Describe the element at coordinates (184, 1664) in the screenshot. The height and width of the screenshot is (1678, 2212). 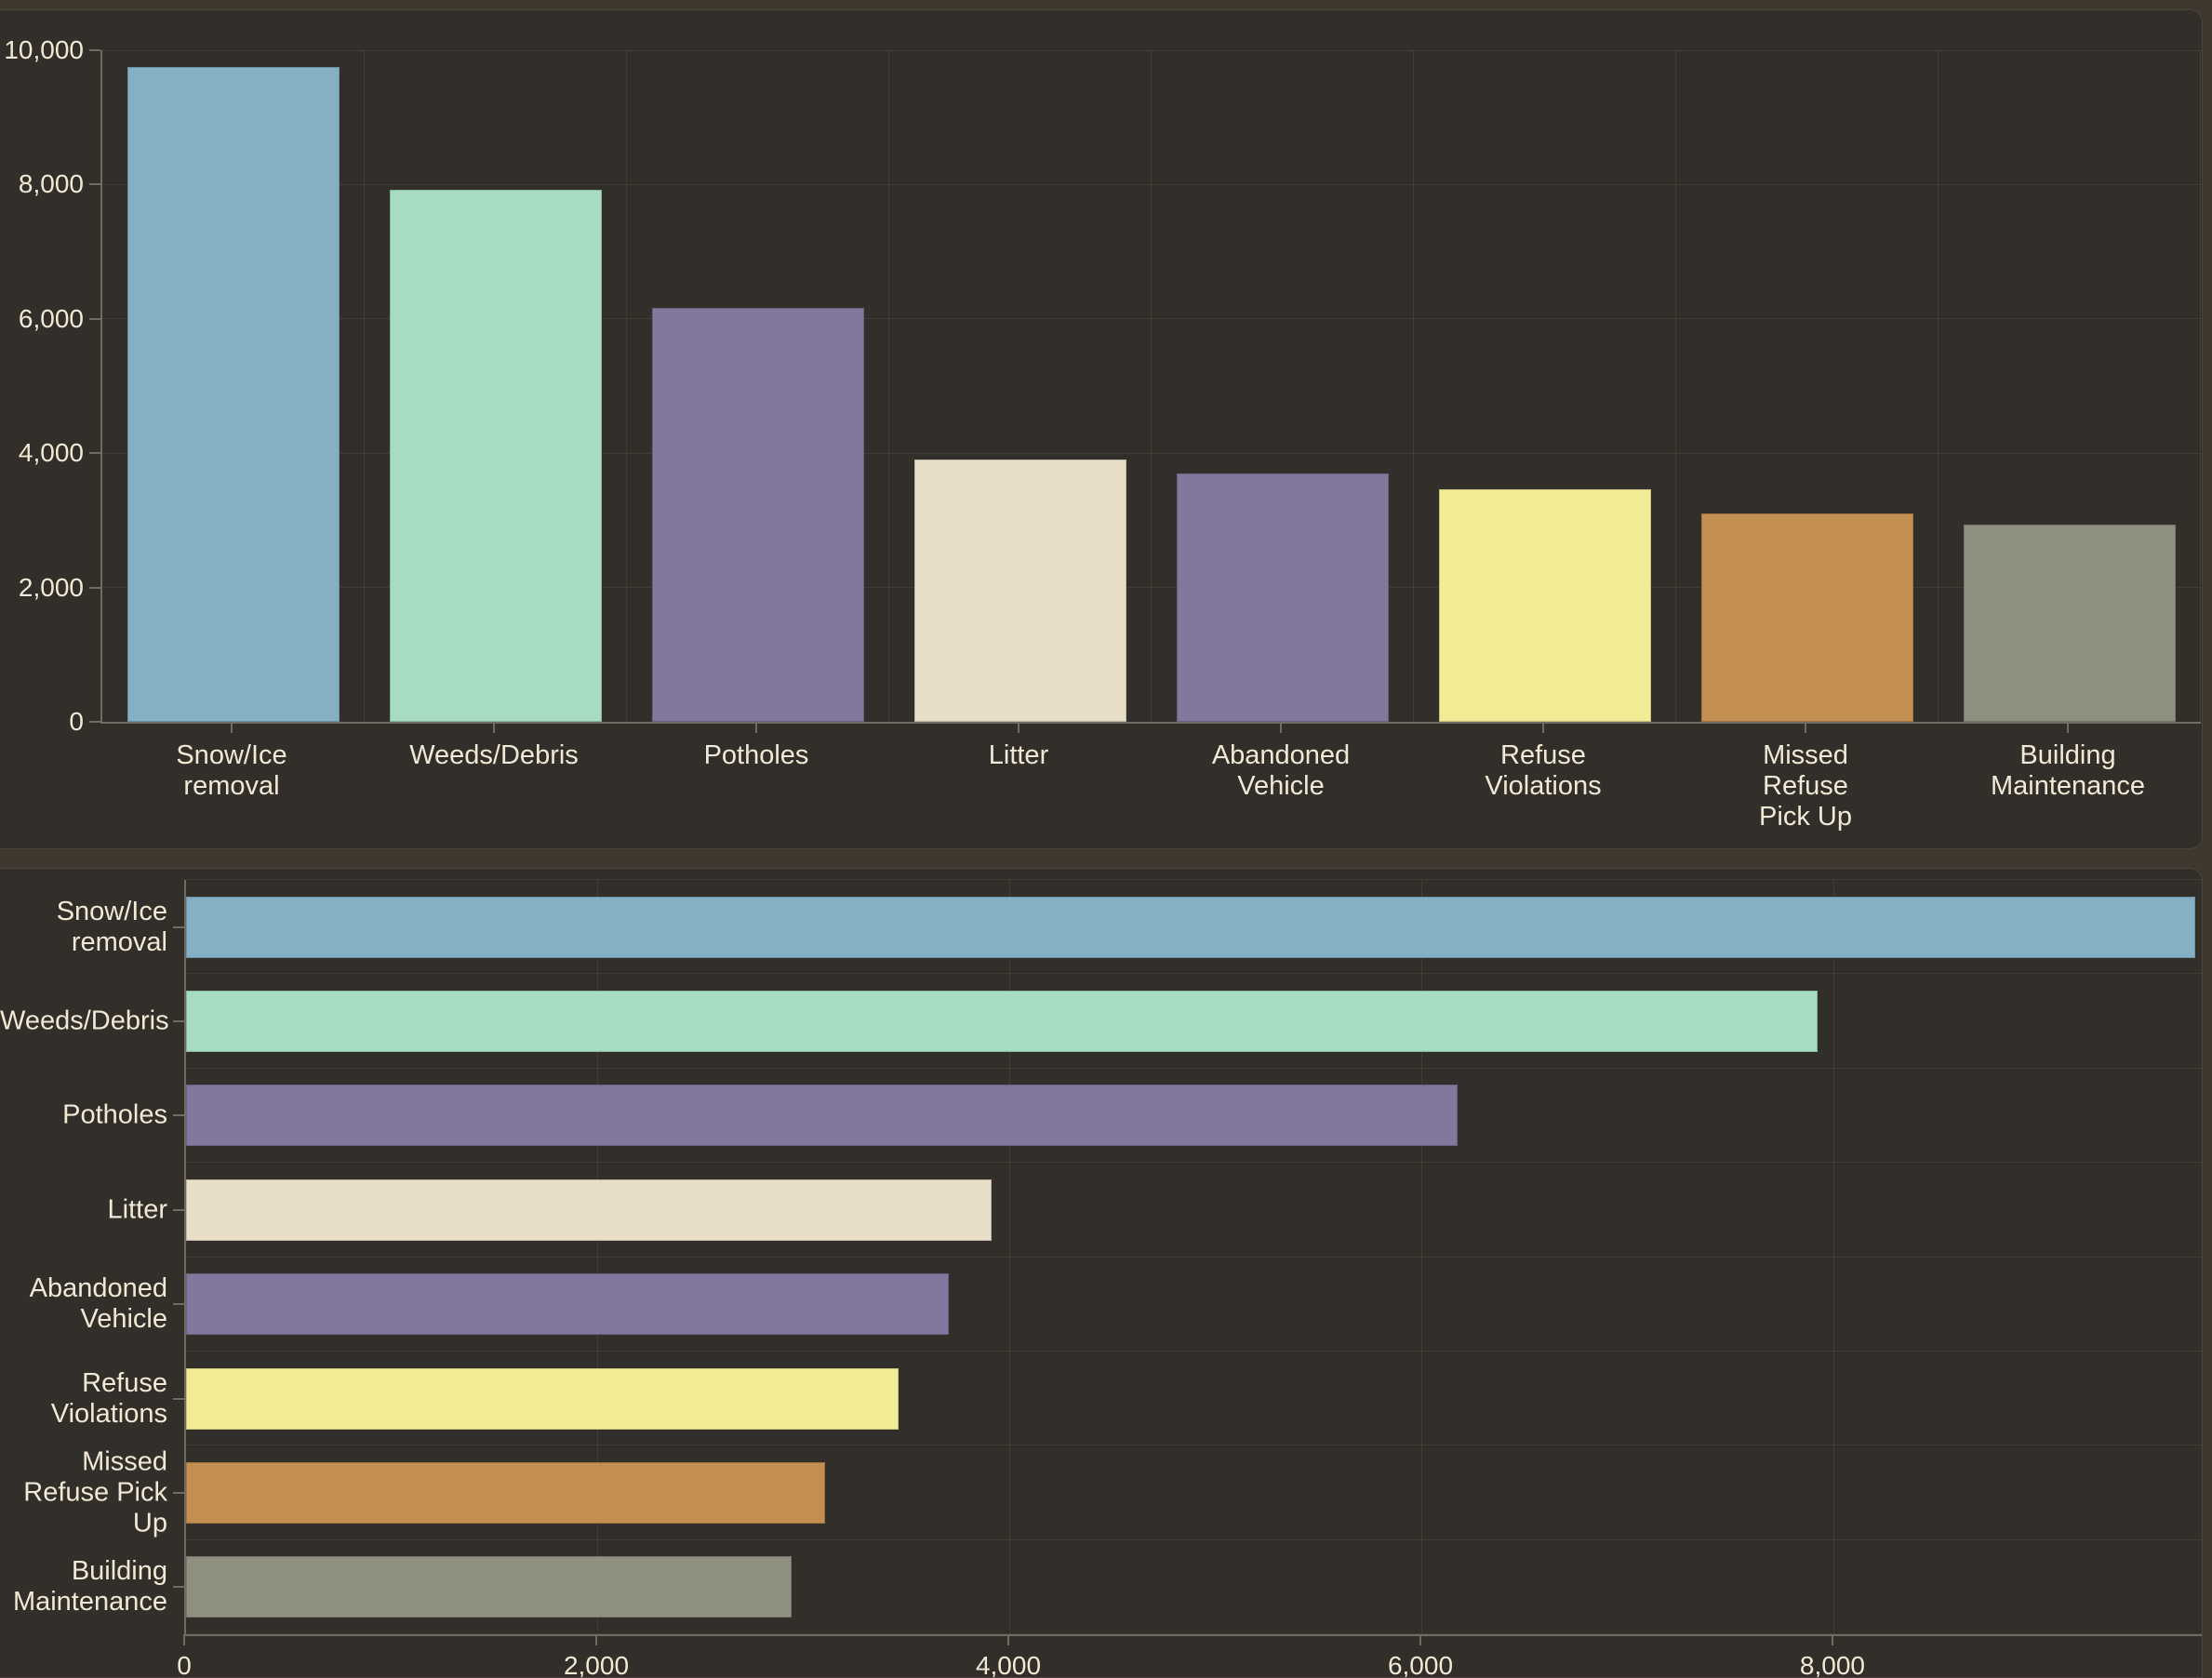
I see `x-axis-tick-label: 0` at that location.